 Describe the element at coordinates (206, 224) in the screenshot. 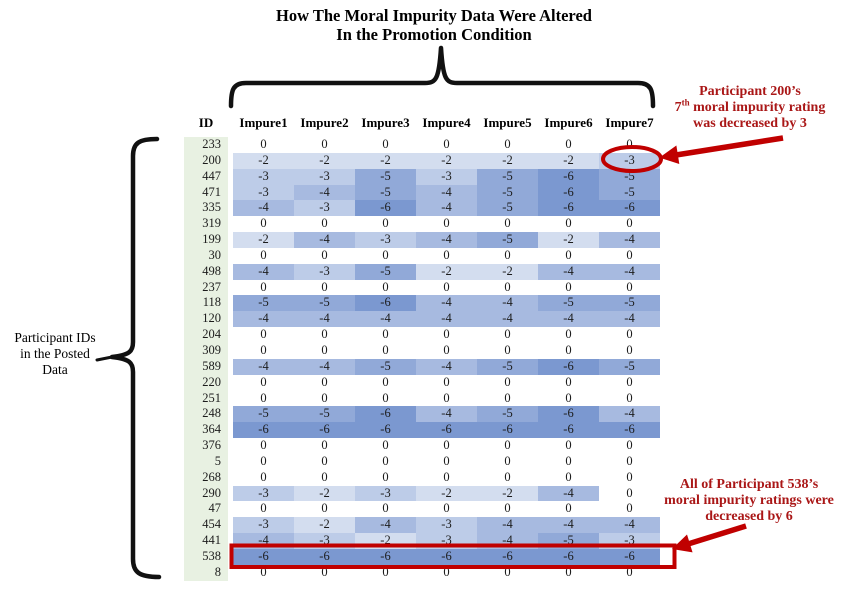

I see `participant-id-cell: 319` at that location.